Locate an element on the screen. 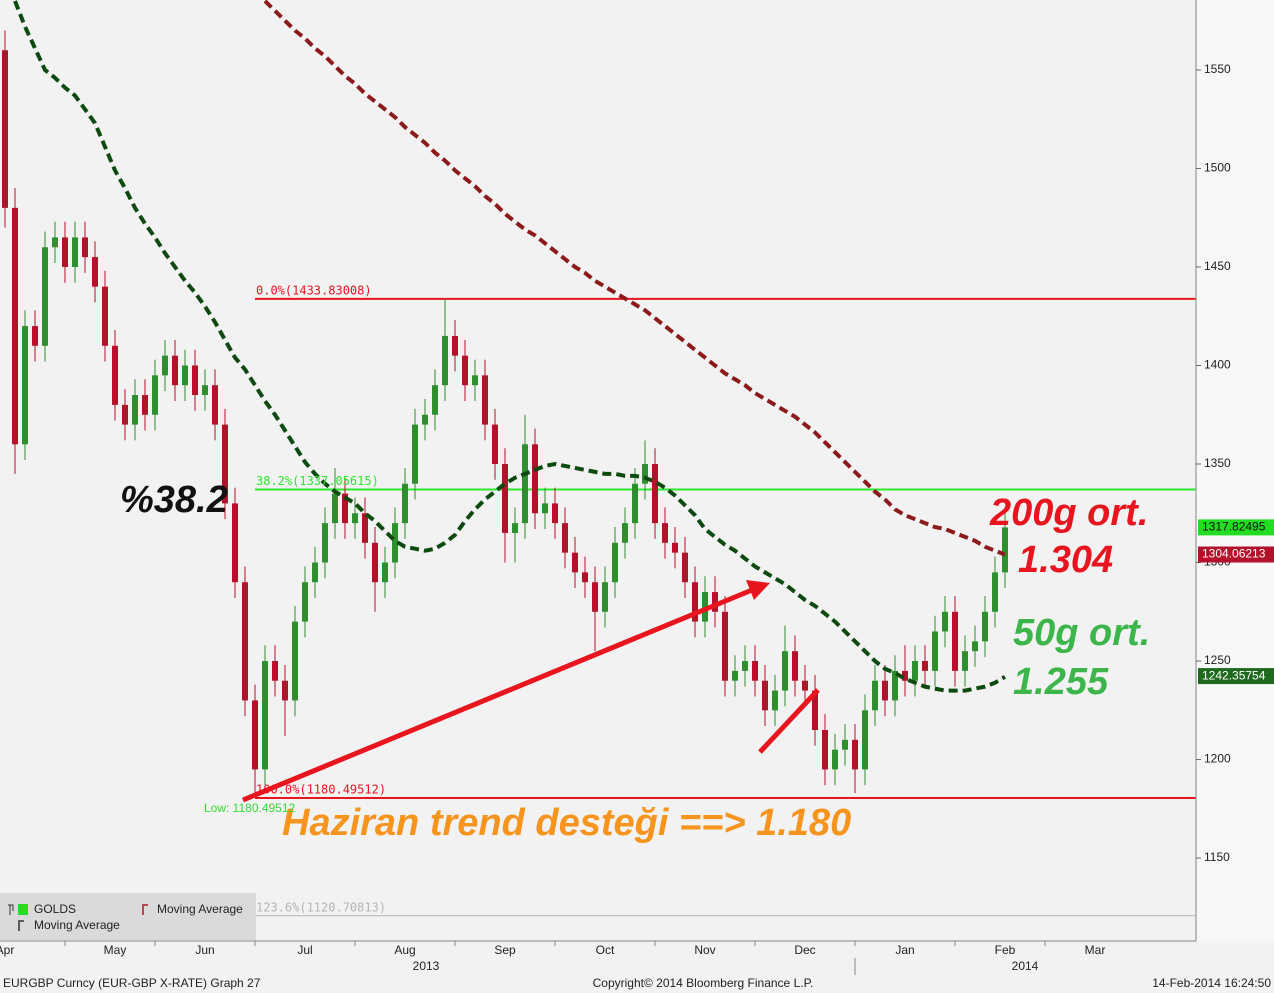 The height and width of the screenshot is (993, 1274). footer-center: Copyright© 2014 Bloomberg Finance L.P. is located at coordinates (703, 983).